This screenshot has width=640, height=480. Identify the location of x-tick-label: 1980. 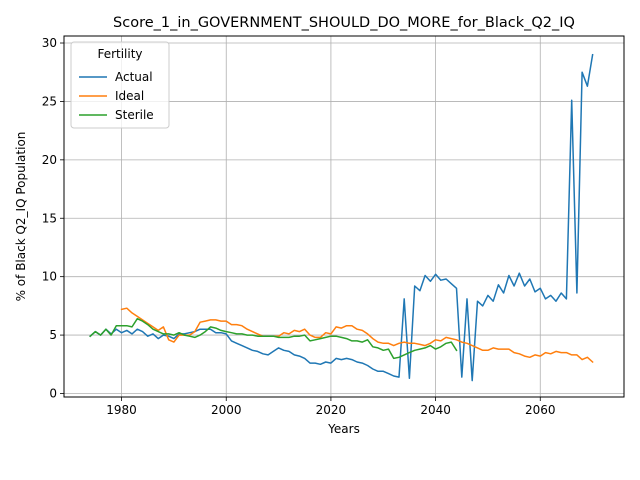
(121, 410).